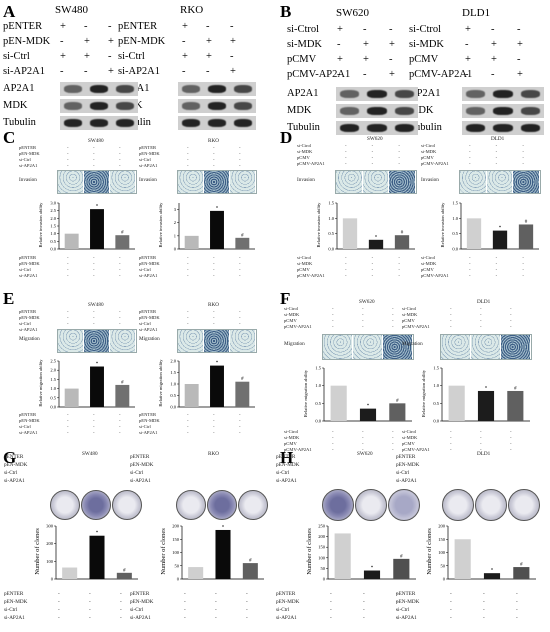 This screenshot has width=550, height=632. Describe the element at coordinates (96, 141) in the screenshot. I see `C-title-1: SW480` at that location.